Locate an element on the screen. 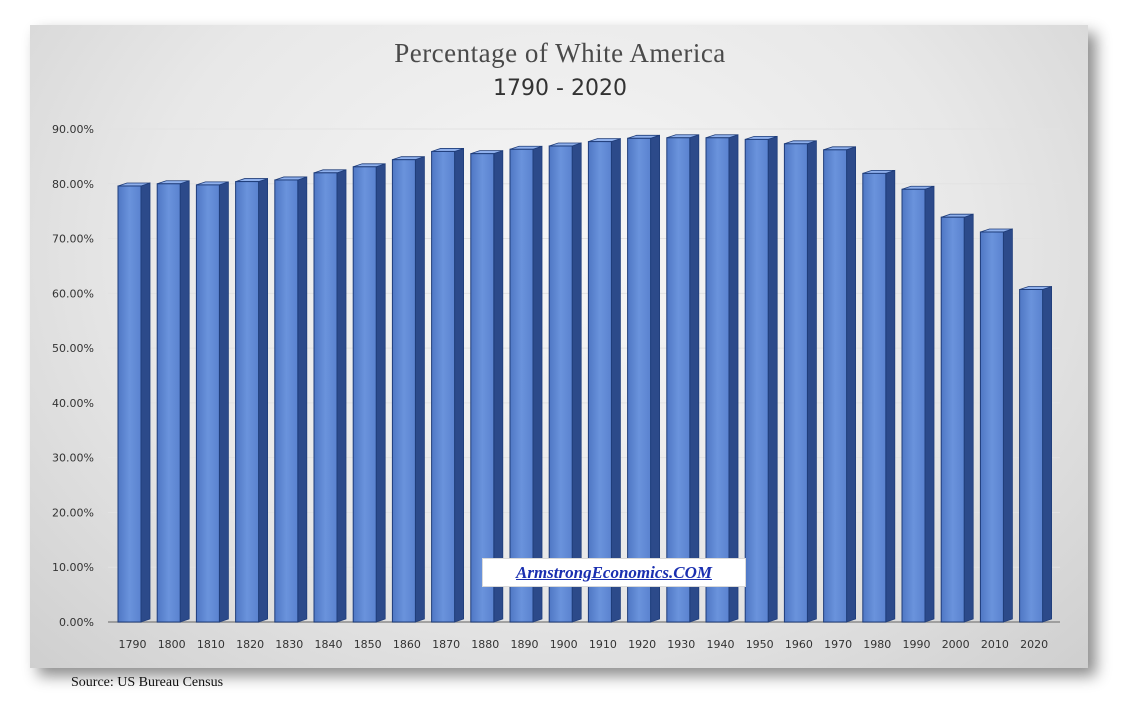 The width and height of the screenshot is (1130, 717). x-tick-label: 2020 is located at coordinates (1034, 644).